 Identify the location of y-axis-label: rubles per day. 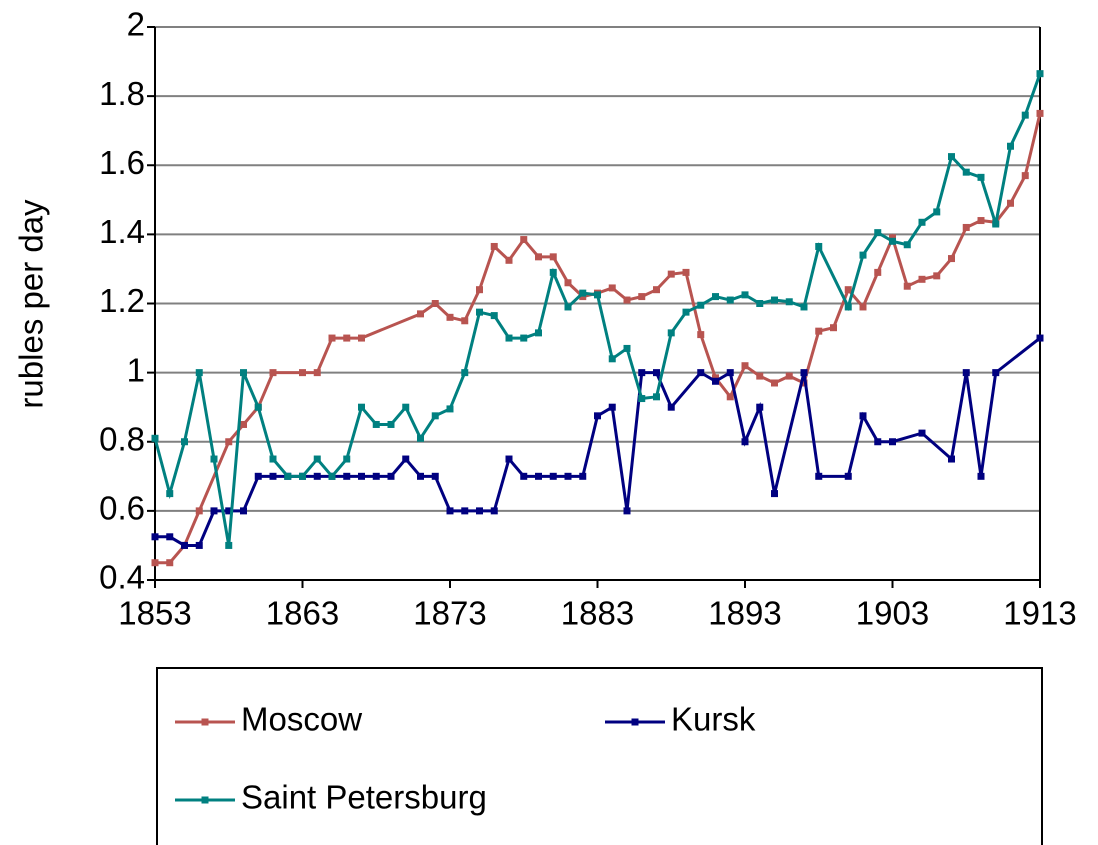
(31, 304).